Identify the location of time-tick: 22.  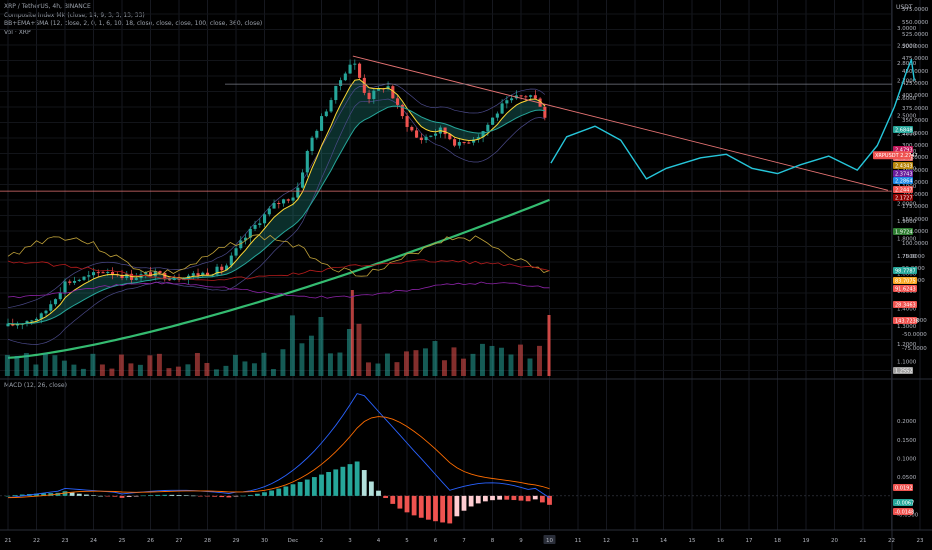
(36, 541).